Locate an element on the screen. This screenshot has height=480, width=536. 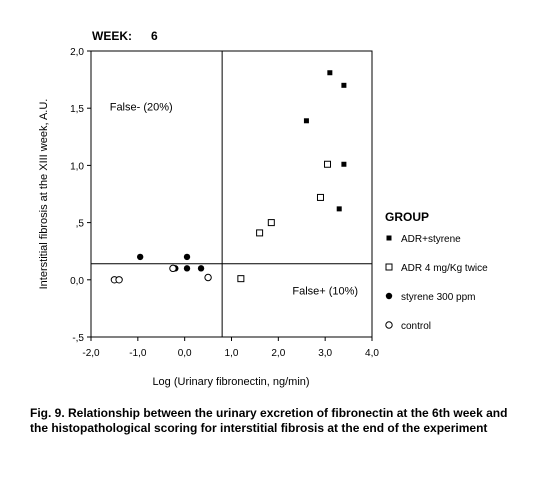
y-tick-label: 1,5 is located at coordinates (77, 109).